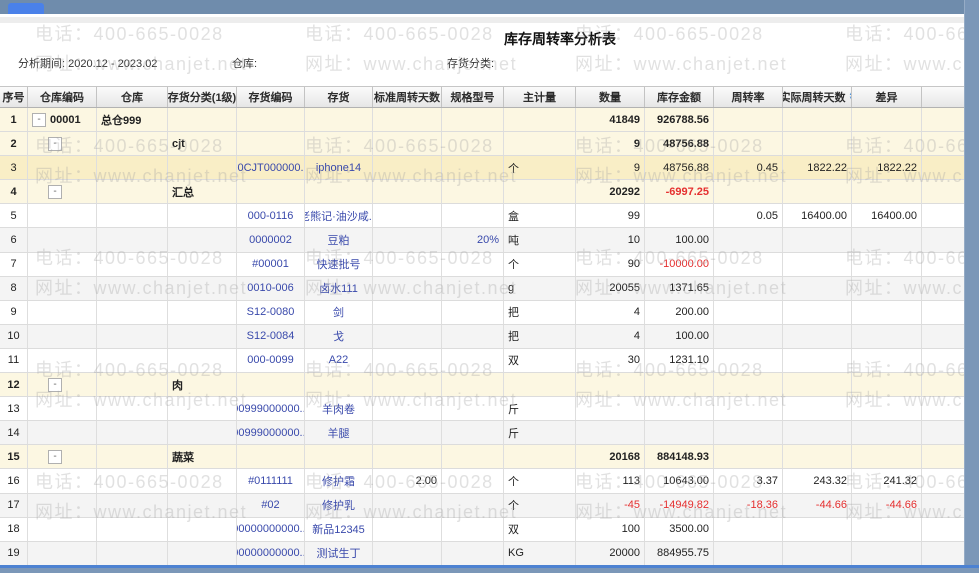  I want to click on cell-item-code: #00001, so click(271, 264).